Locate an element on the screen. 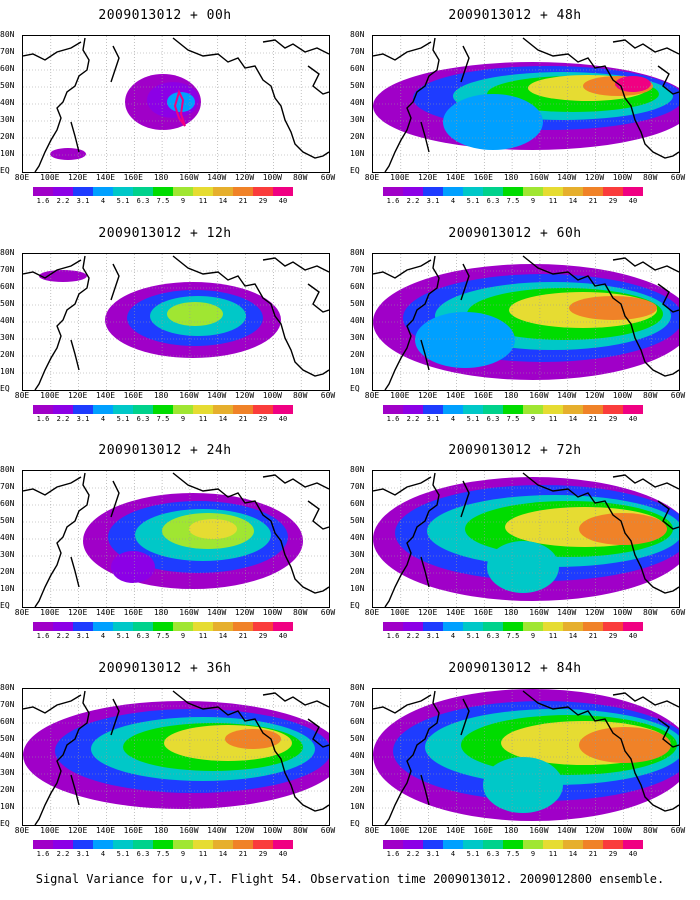  colorbar-label: 7.5 is located at coordinates (163, 854).